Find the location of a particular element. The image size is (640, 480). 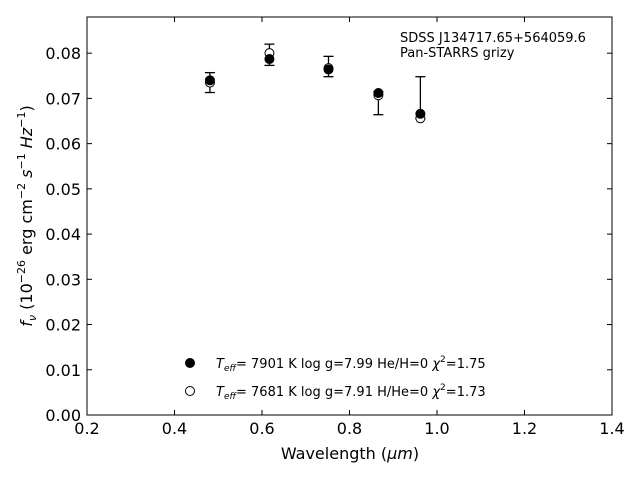

legend-entry-1: Teff= 7901 K log g=7.99 He/H=0 χ2=1.75 is located at coordinates (351, 364).